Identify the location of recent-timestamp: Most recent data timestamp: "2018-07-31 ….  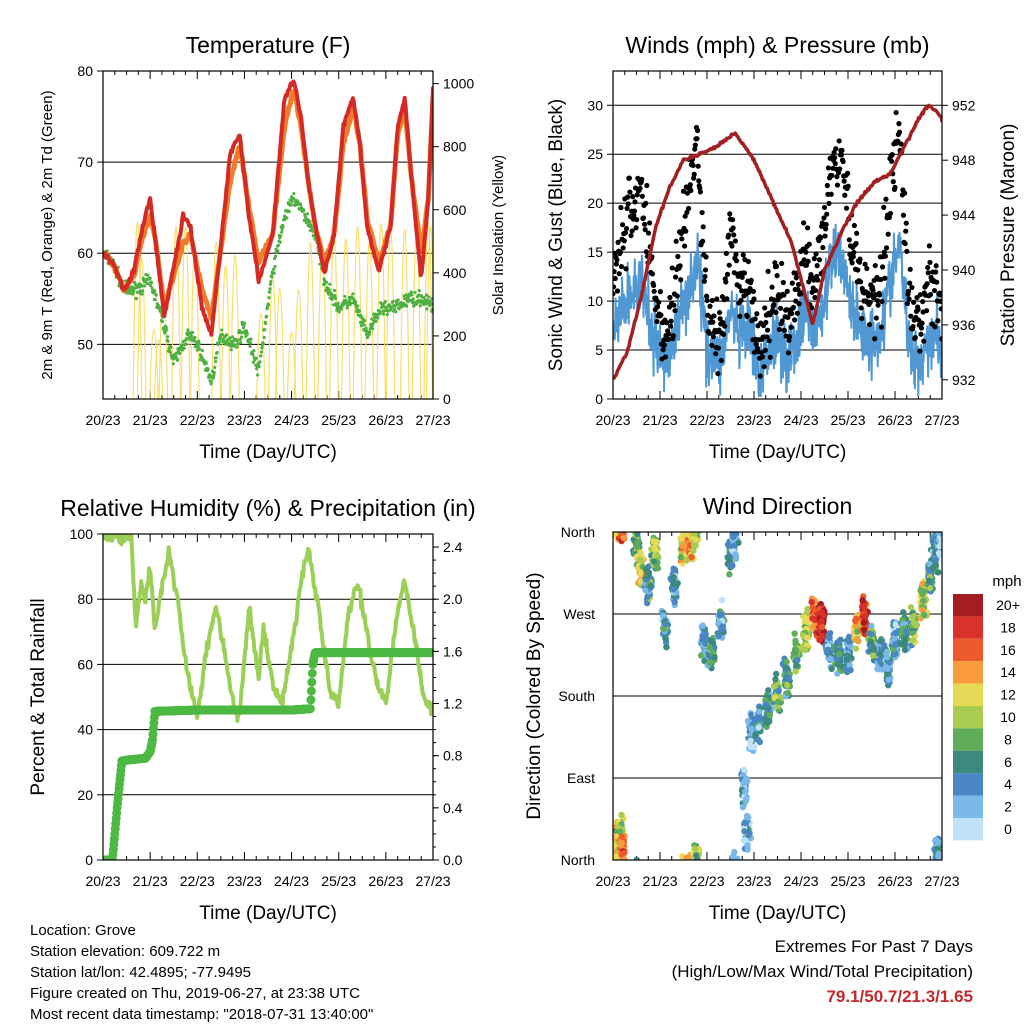
(202, 1014).